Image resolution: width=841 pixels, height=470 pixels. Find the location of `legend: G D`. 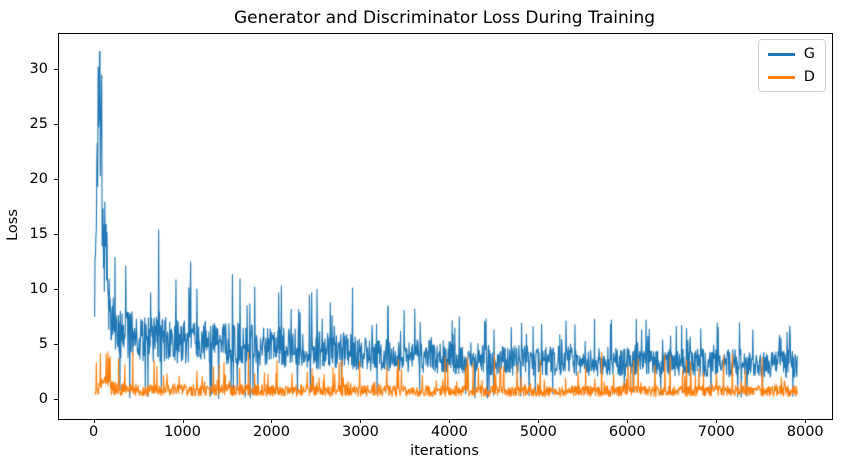

legend: G D is located at coordinates (791, 65).